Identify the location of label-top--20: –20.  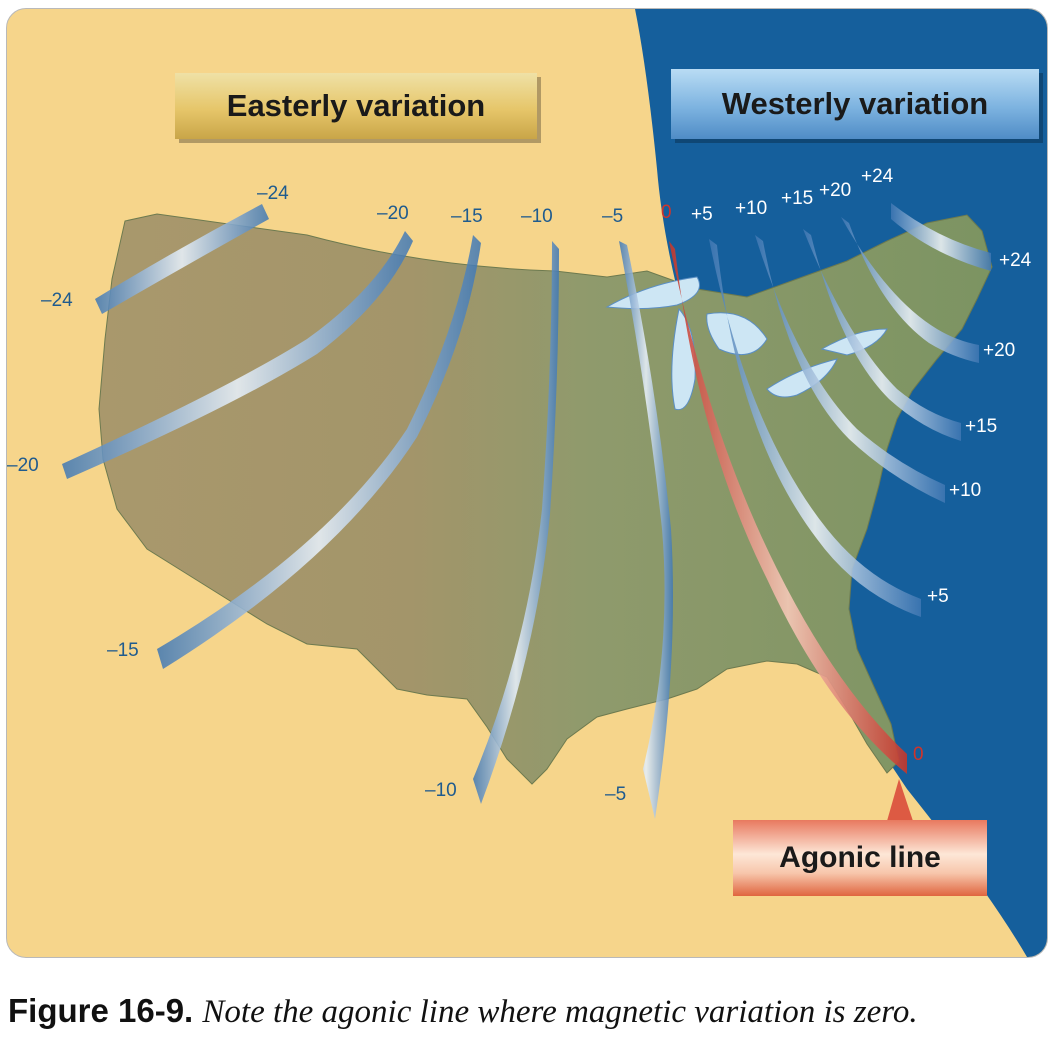
(393, 213).